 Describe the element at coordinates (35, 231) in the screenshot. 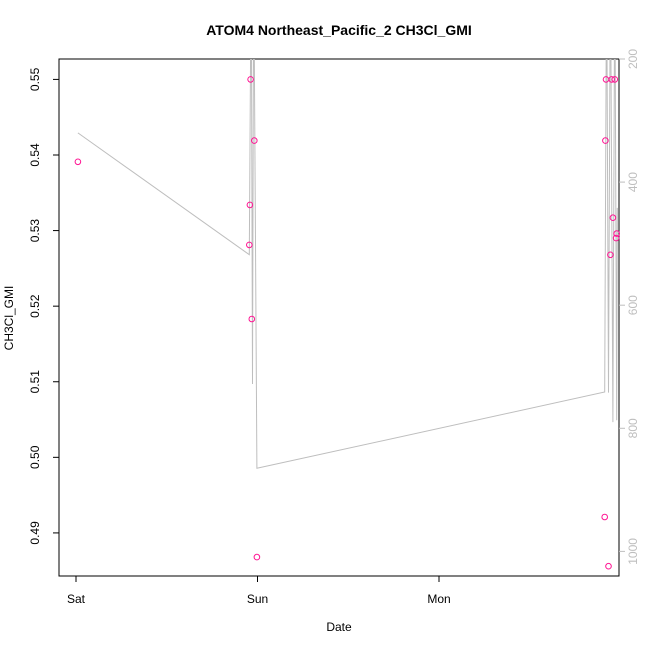

I see `y-tick-label: 0.53` at that location.